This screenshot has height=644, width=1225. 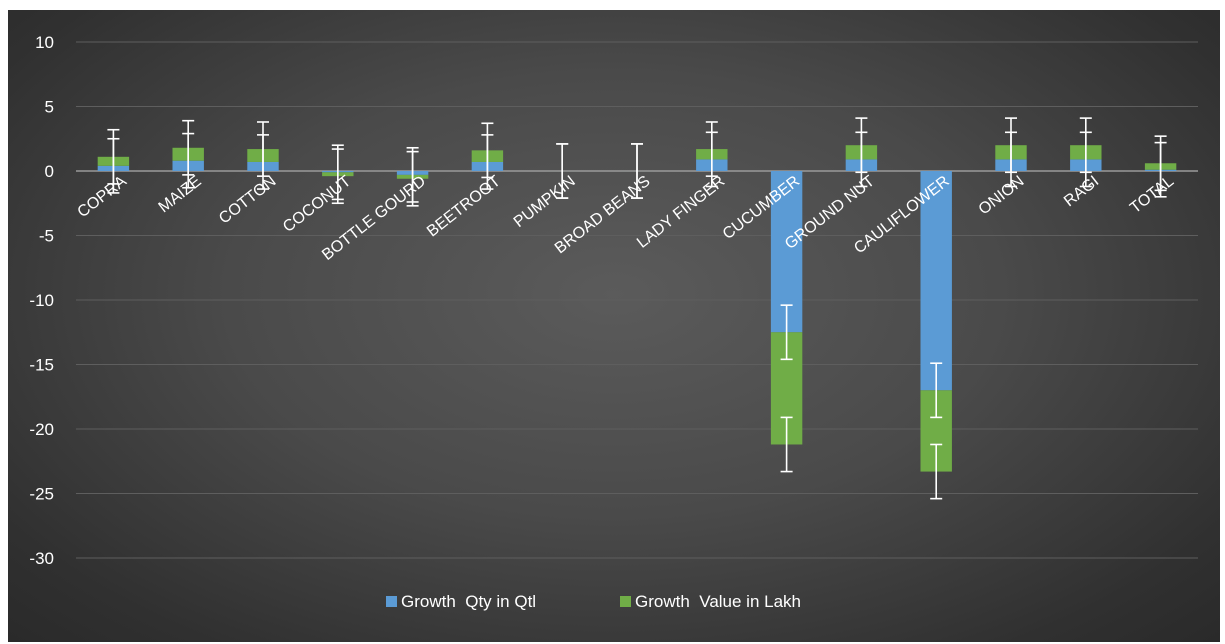 I want to click on y-tick-label: 10, so click(x=44, y=42).